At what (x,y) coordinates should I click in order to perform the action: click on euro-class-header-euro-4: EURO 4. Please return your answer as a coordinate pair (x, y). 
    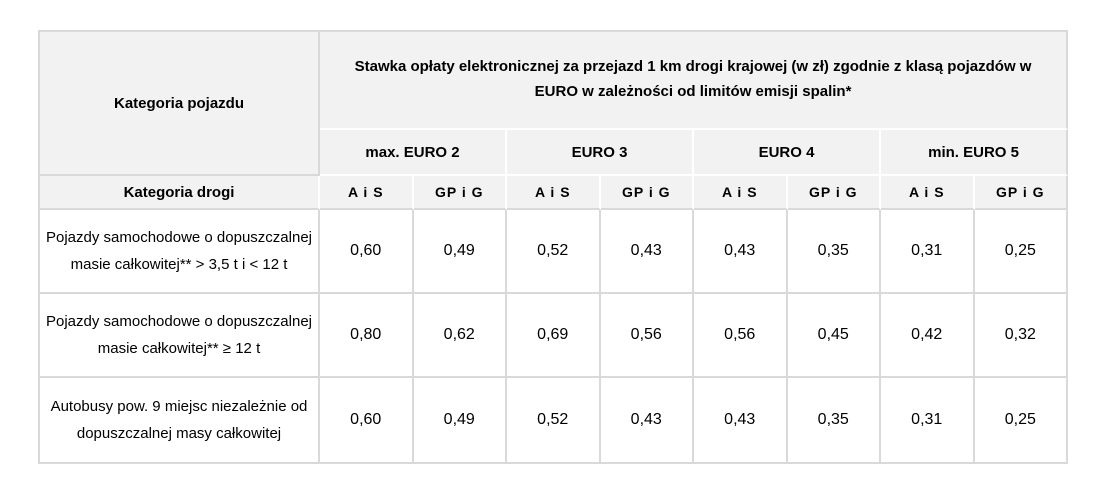
    Looking at the image, I should click on (787, 153).